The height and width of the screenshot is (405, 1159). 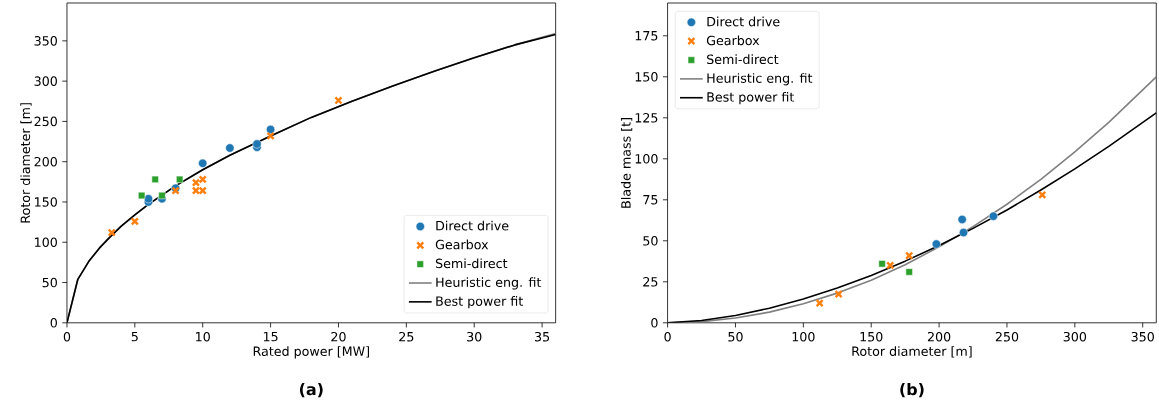 What do you see at coordinates (650, 282) in the screenshot?
I see `y-tick-label: 25` at bounding box center [650, 282].